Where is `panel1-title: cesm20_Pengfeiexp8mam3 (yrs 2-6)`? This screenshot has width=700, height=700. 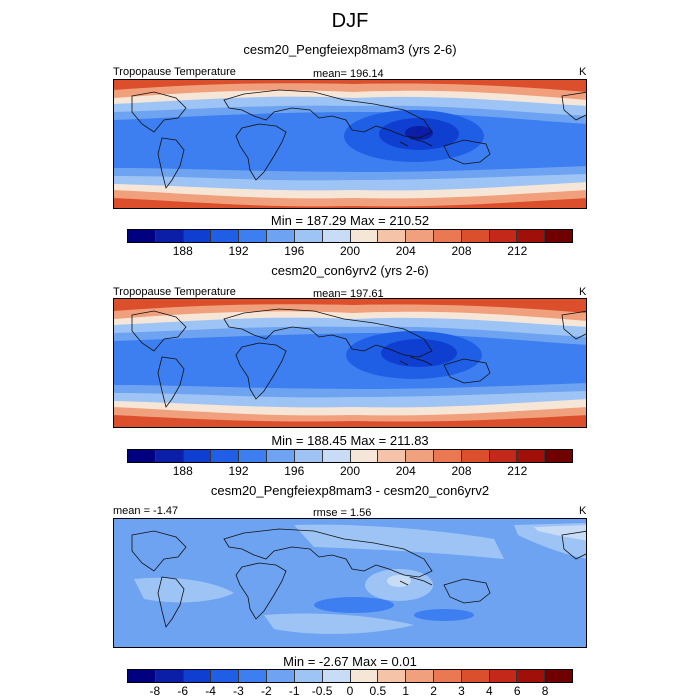
panel1-title: cesm20_Pengfeiexp8mam3 (yrs 2-6) is located at coordinates (350, 49).